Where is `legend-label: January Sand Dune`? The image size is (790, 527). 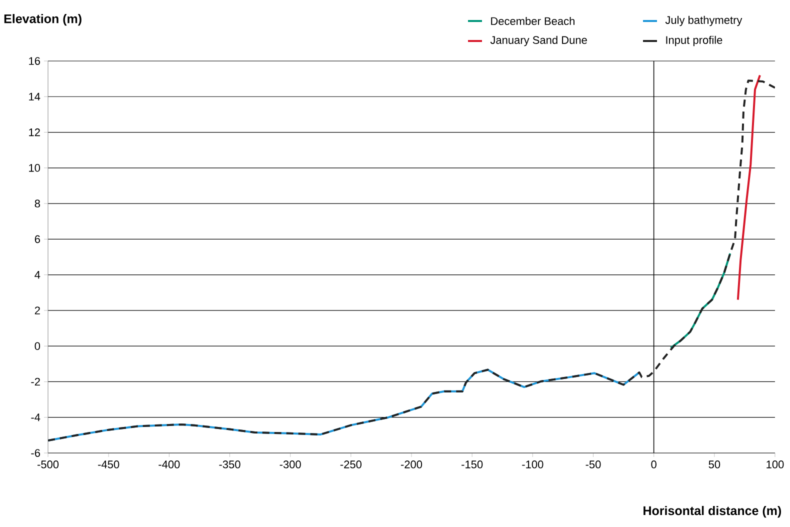
legend-label: January Sand Dune is located at coordinates (538, 41).